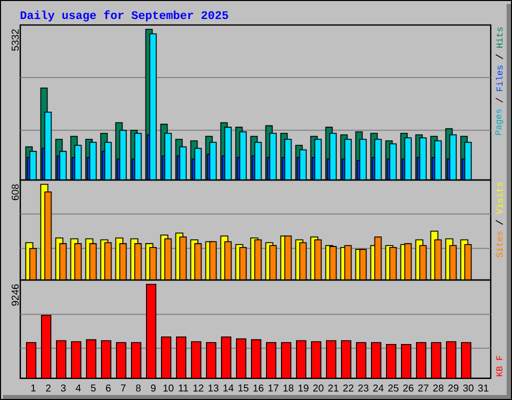  Describe the element at coordinates (48, 388) in the screenshot. I see `x-tick-label: 2` at that location.